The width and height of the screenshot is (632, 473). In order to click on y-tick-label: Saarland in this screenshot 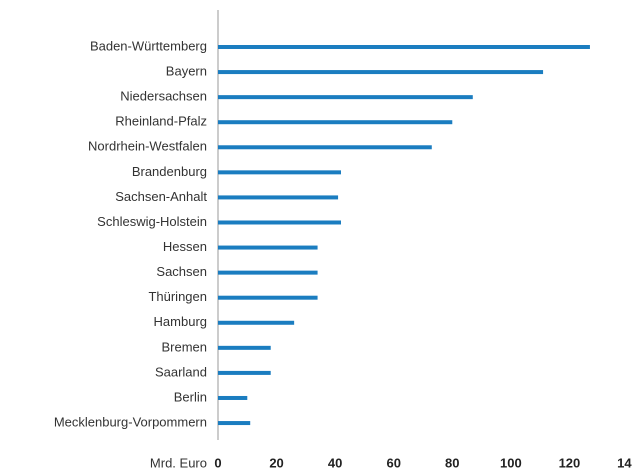, I will do `click(181, 371)`.